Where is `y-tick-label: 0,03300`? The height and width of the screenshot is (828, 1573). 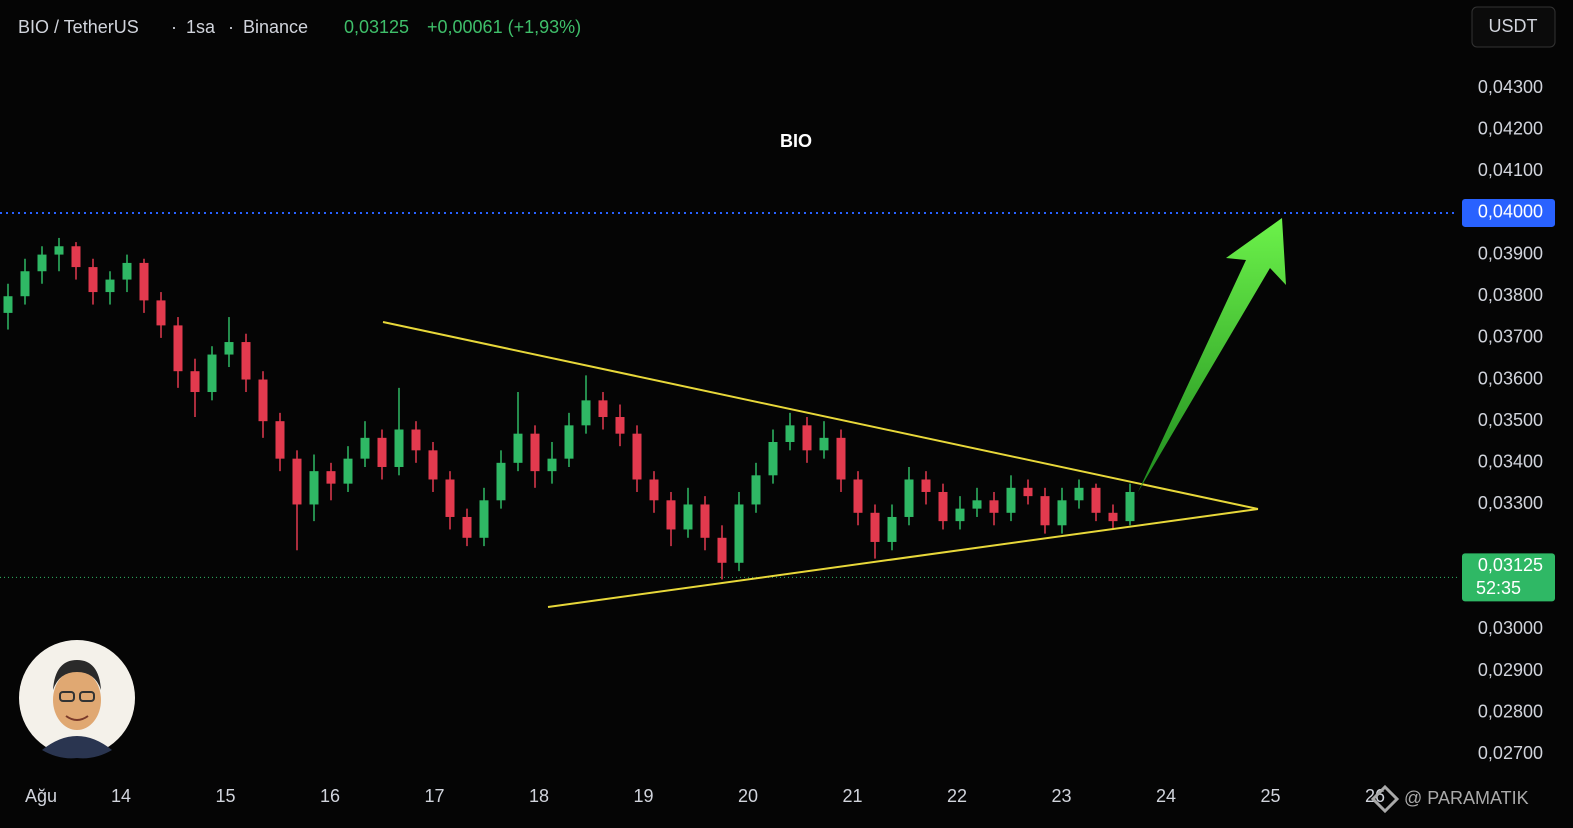
y-tick-label: 0,03300 is located at coordinates (1510, 503).